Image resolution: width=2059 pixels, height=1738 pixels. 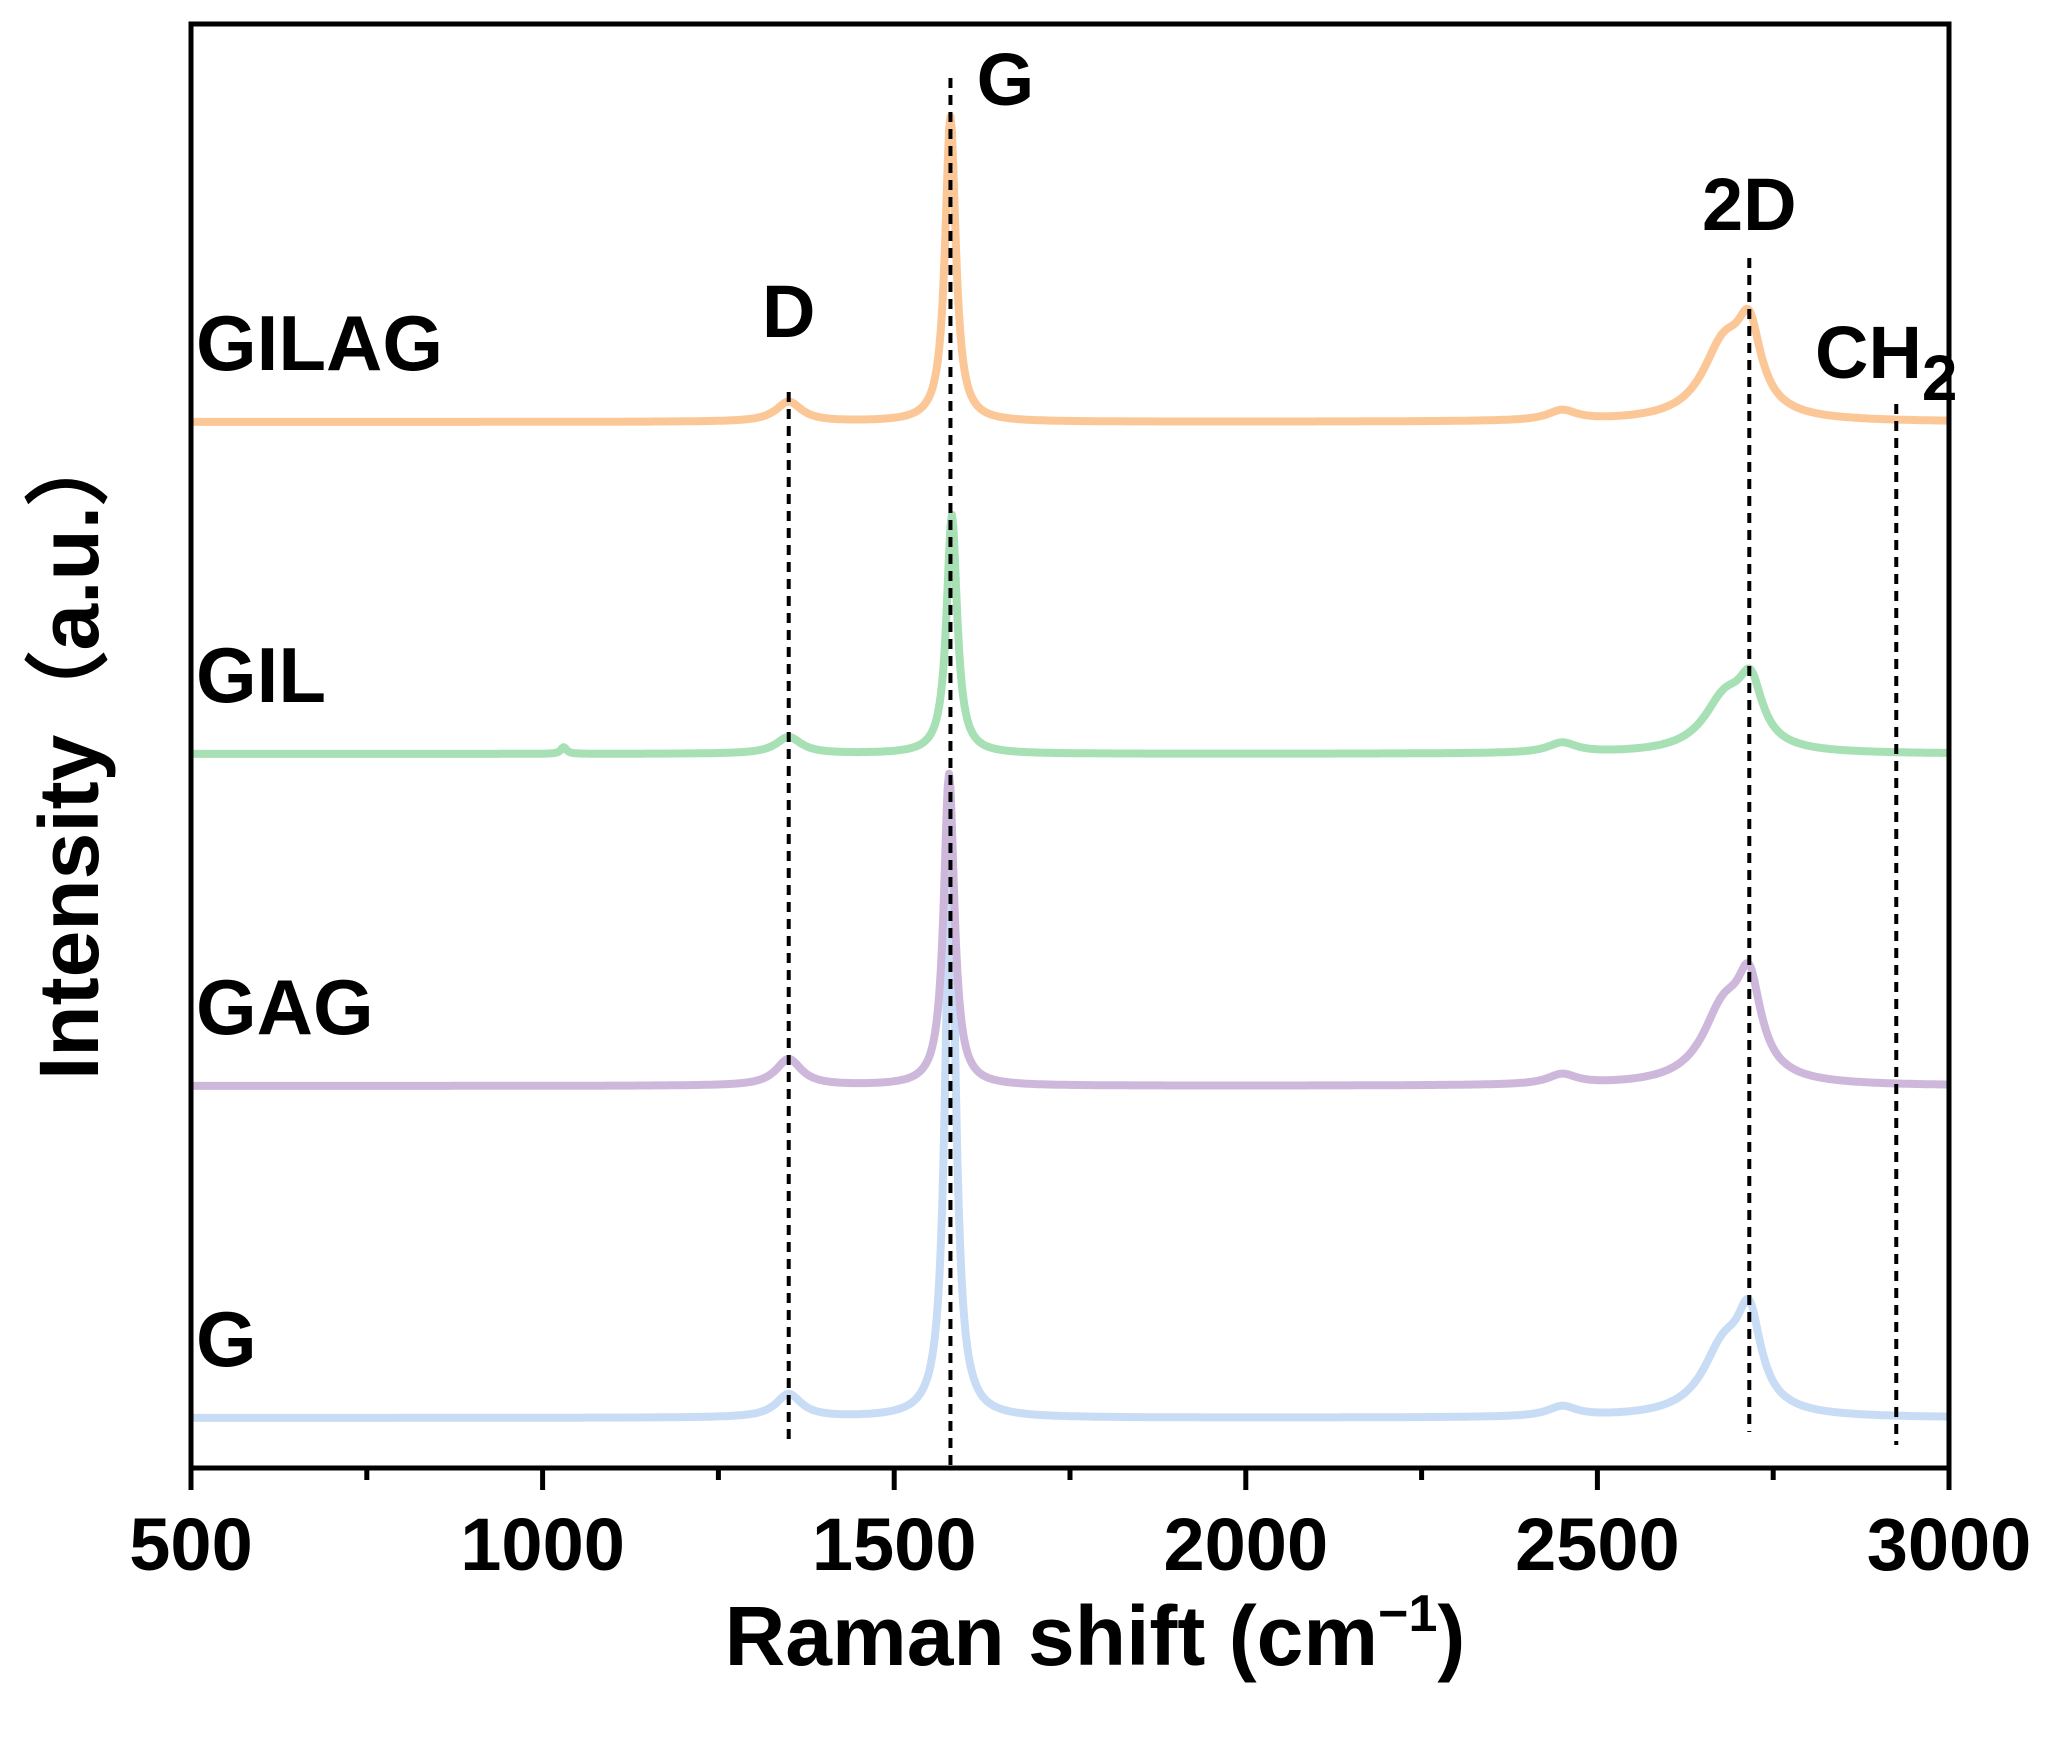 I want to click on series-label: GAG, so click(x=285, y=1007).